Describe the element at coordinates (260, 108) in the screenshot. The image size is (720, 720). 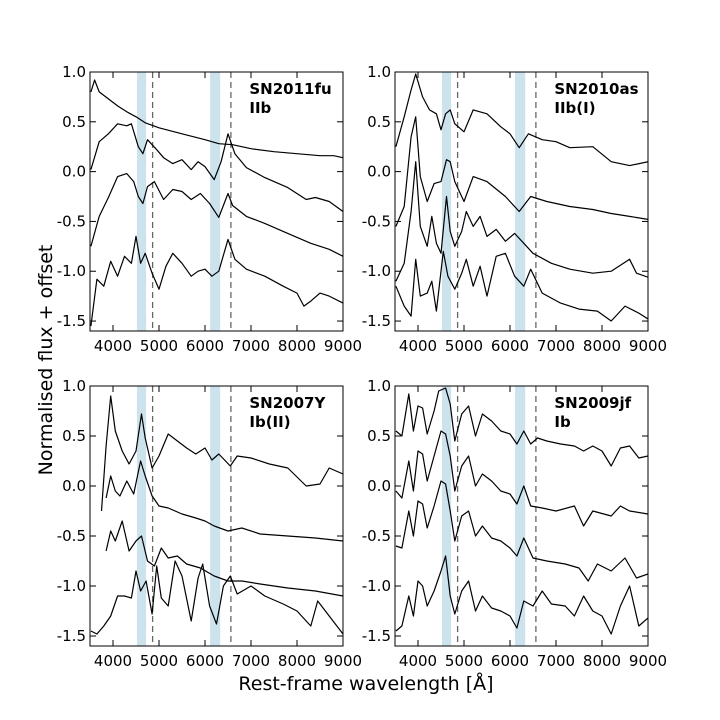
I see `supernova-type: IIb` at that location.